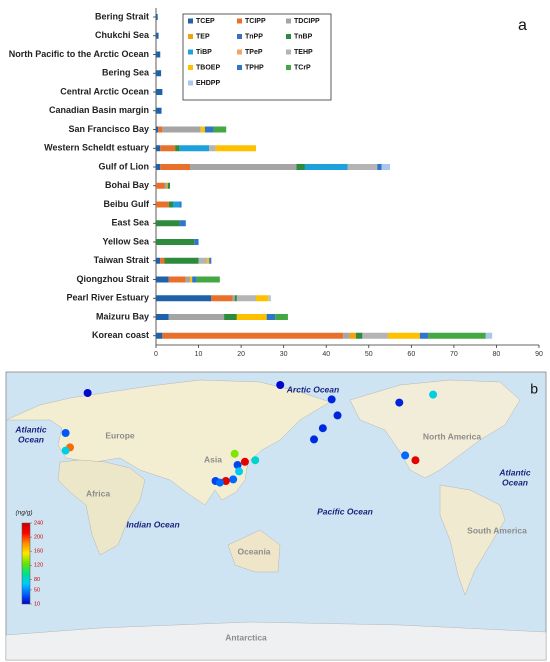 This screenshot has height=662, width=550. I want to click on legend-label: TCEP, so click(205, 21).